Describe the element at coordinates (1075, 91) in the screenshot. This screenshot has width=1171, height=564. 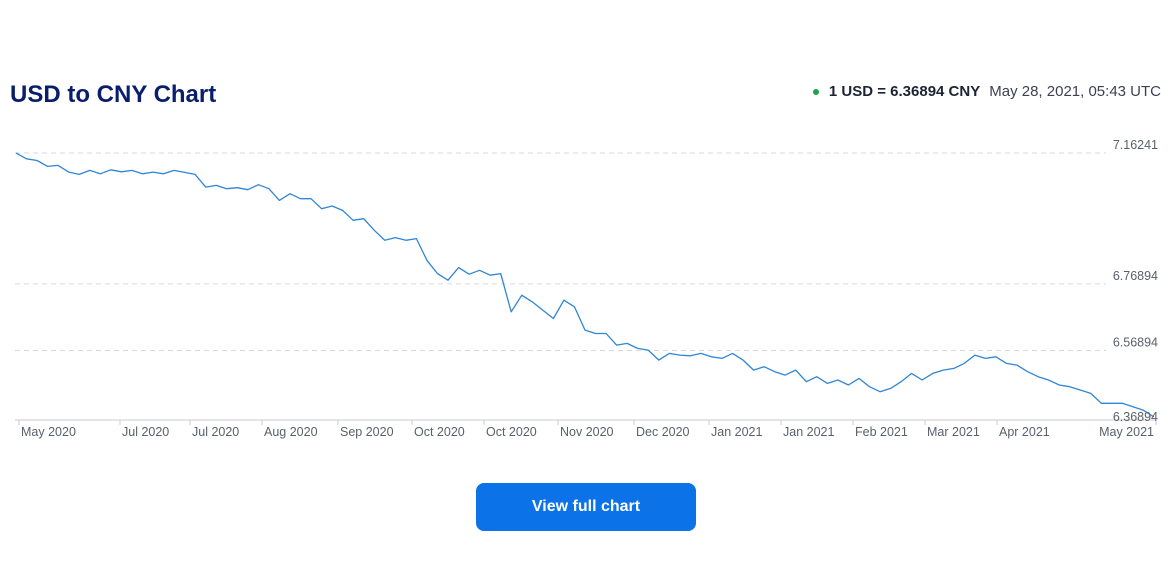
I see `rate-timestamp: May 28, 2021, 05:43 UTC` at that location.